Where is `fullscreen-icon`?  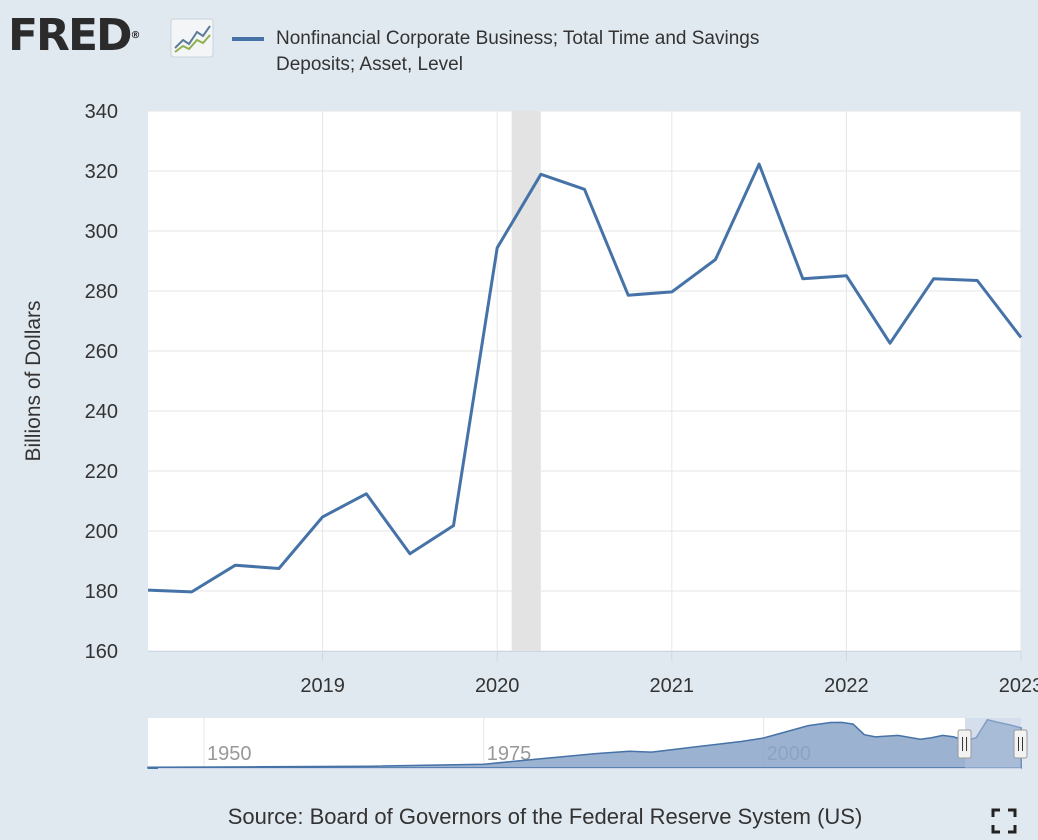 fullscreen-icon is located at coordinates (1004, 821).